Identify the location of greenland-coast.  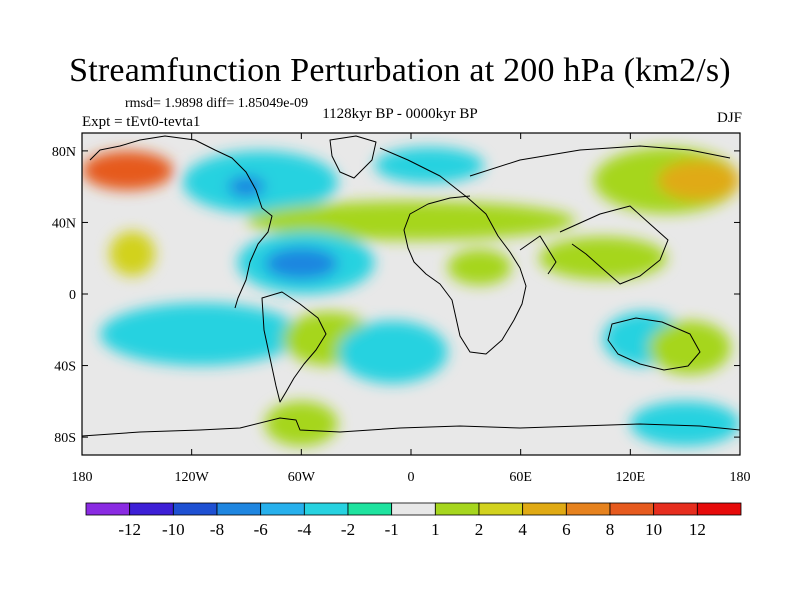
(353, 157).